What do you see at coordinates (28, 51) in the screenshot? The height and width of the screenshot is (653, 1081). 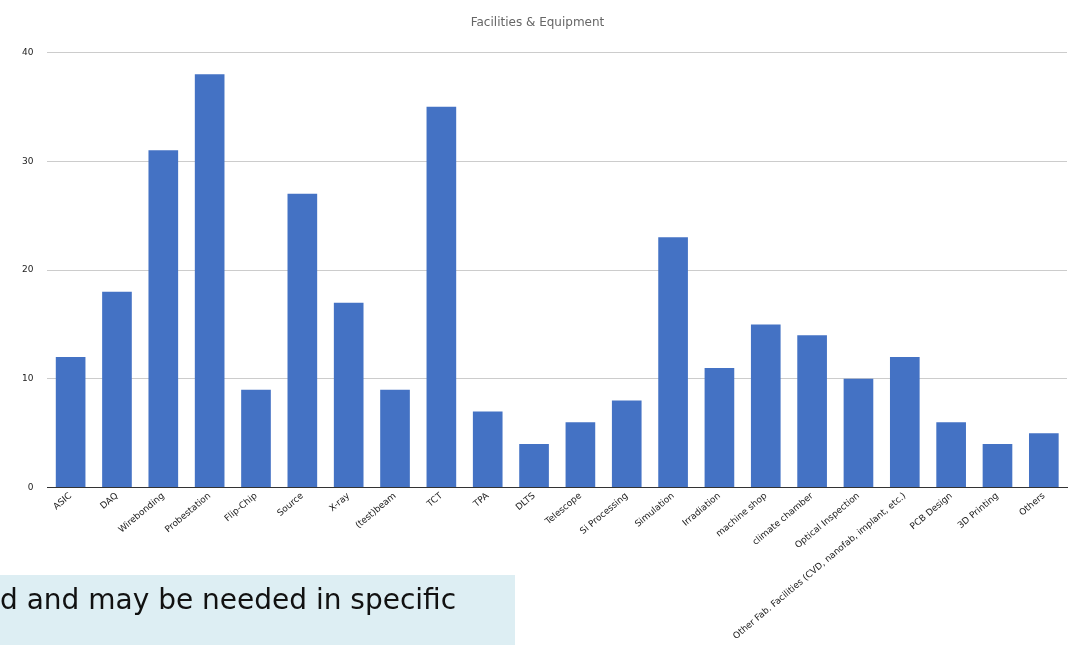 I see `y-tick-label: 40` at bounding box center [28, 51].